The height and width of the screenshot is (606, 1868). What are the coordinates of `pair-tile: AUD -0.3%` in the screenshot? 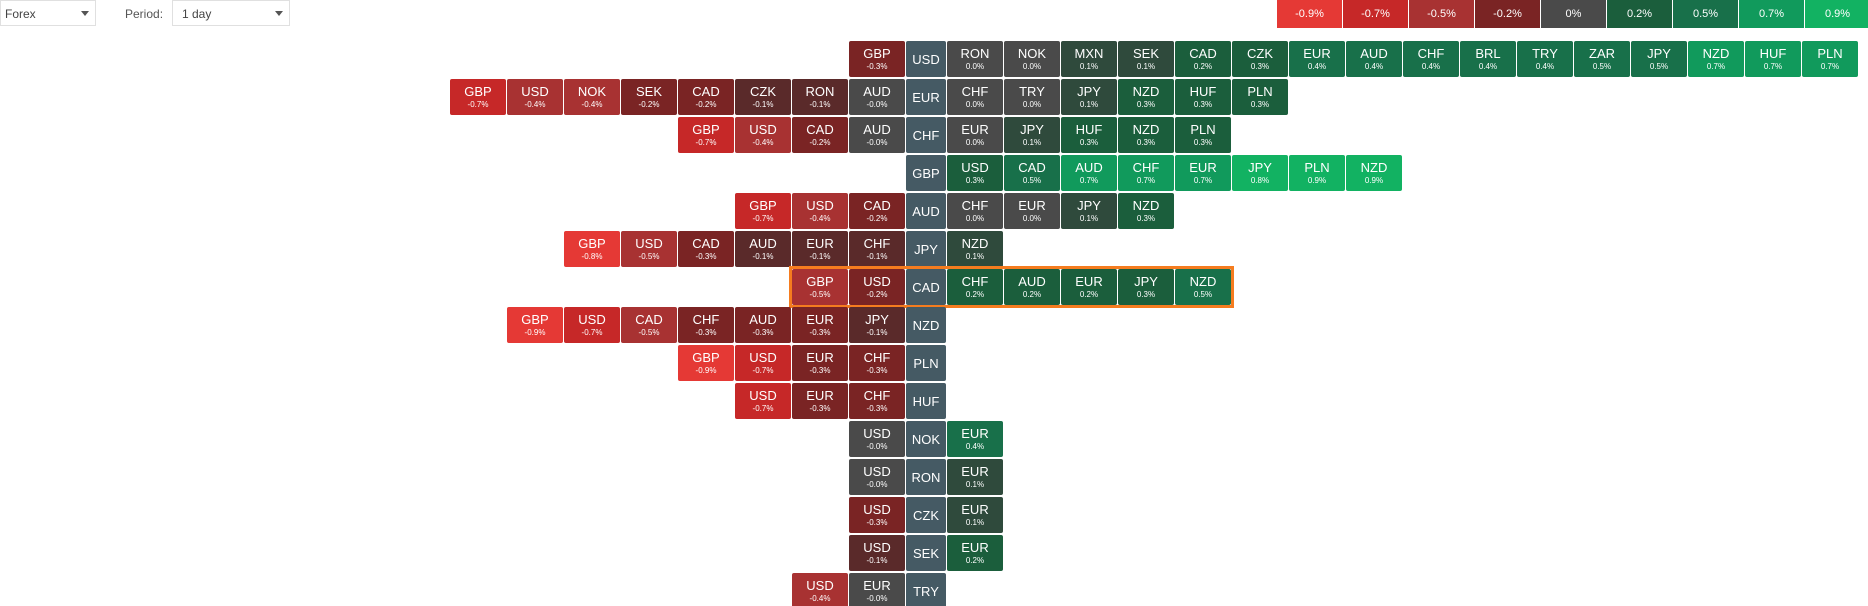 It's located at (763, 325).